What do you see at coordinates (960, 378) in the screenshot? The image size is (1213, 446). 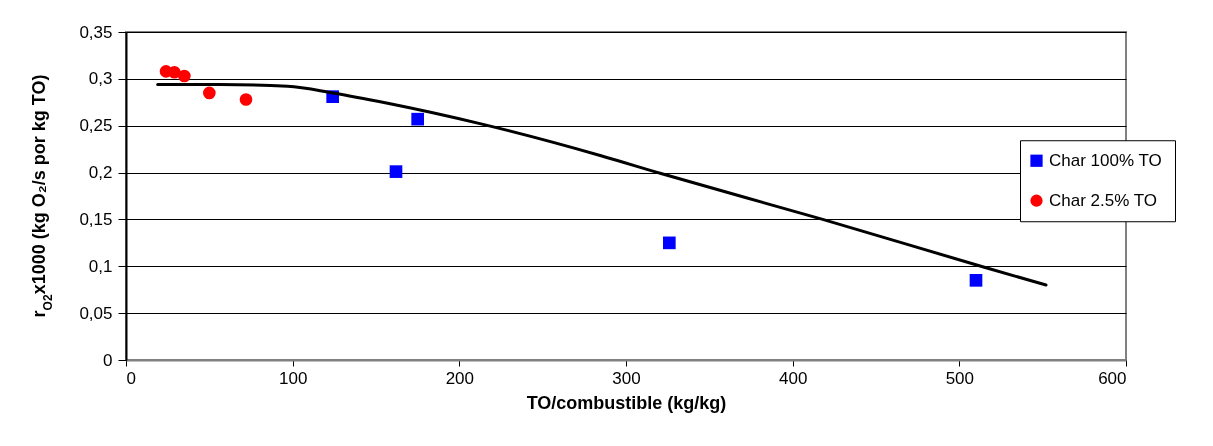 I see `x-tick-label: 500` at bounding box center [960, 378].